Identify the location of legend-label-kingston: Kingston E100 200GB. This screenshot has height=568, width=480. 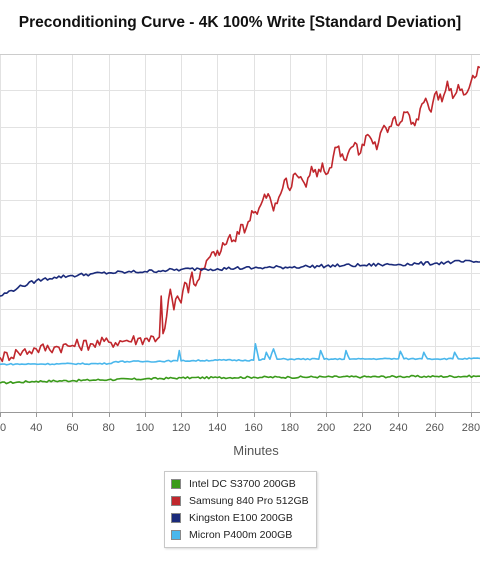
(241, 518).